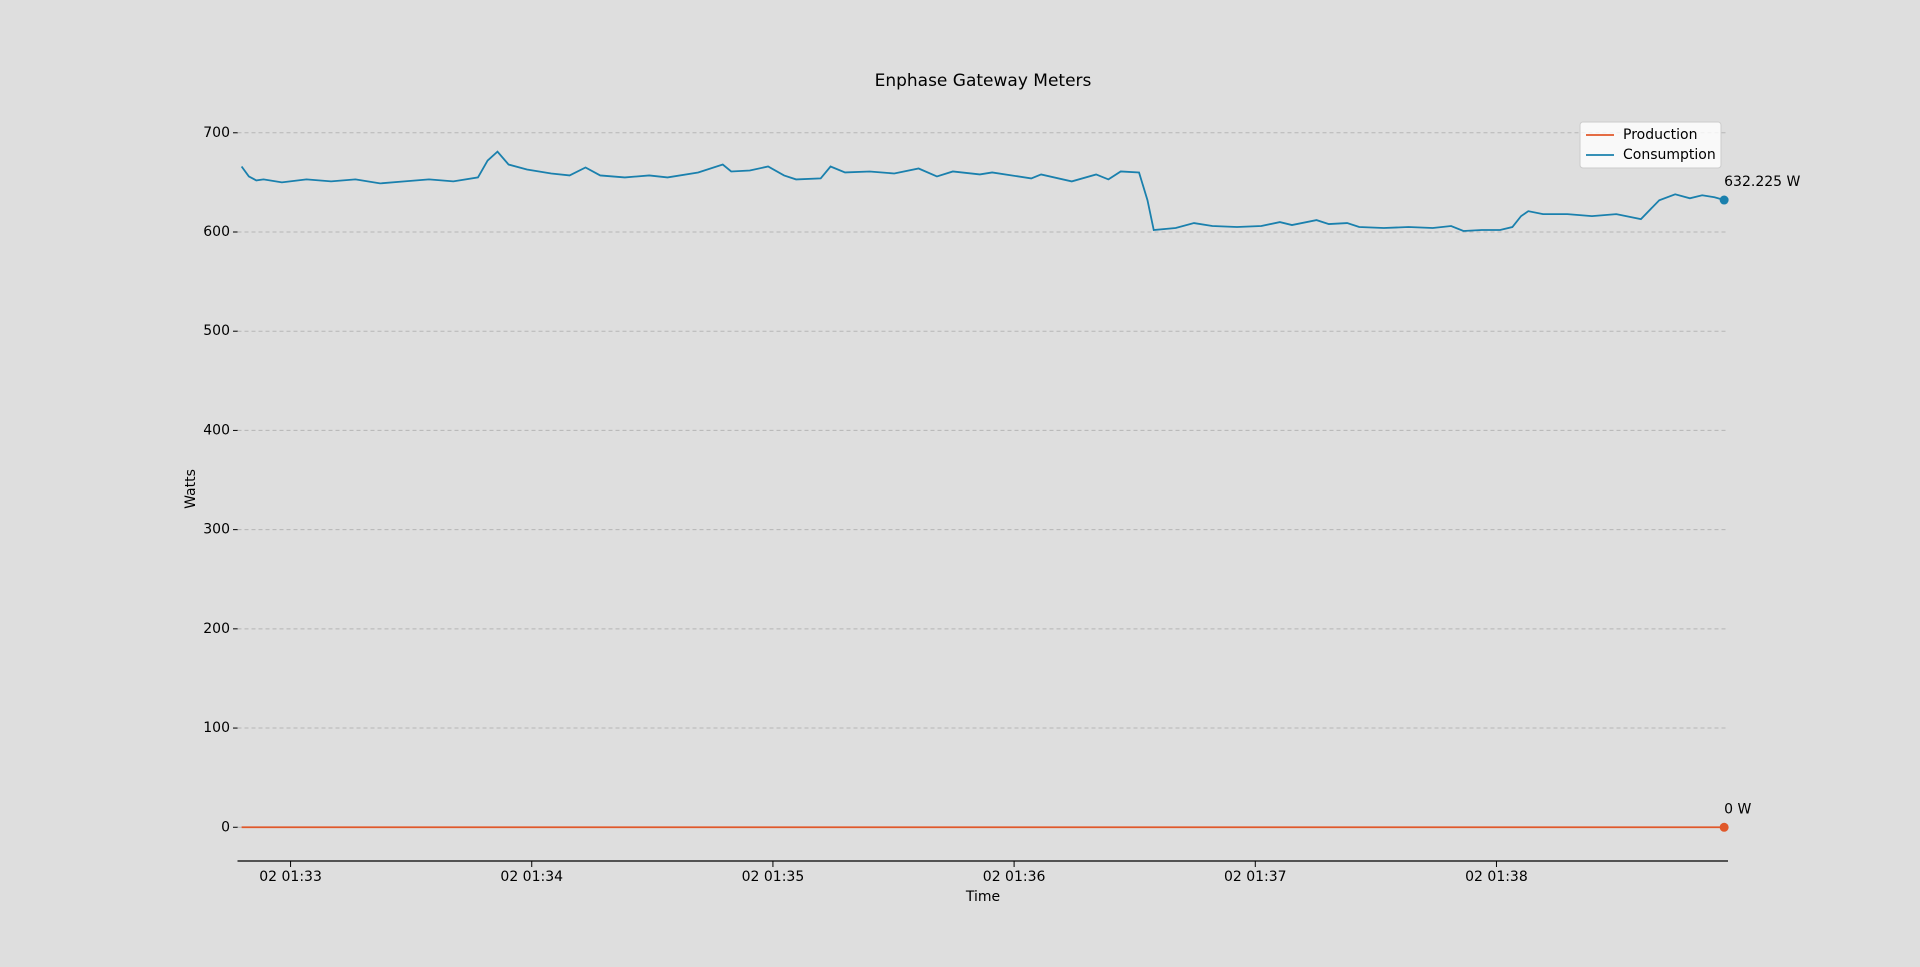 This screenshot has height=967, width=1920. Describe the element at coordinates (1014, 877) in the screenshot. I see `x-tick-label: 02 01:36` at that location.